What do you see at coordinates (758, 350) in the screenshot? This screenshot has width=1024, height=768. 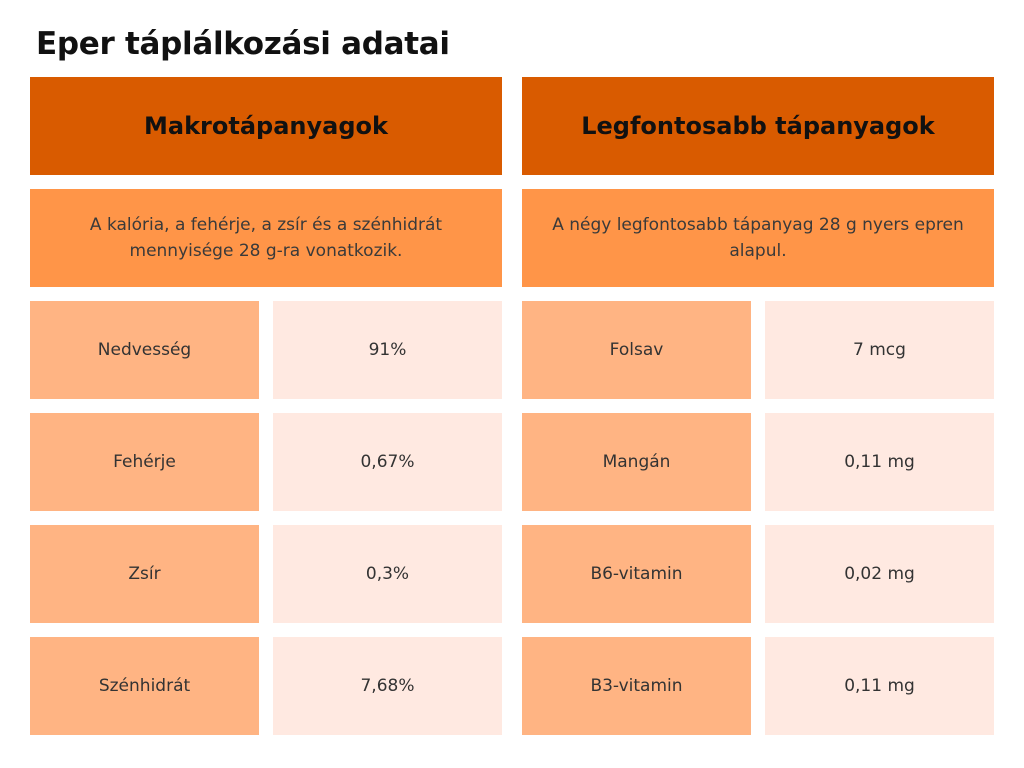 I see `table-row: Folsav 7 mcg` at bounding box center [758, 350].